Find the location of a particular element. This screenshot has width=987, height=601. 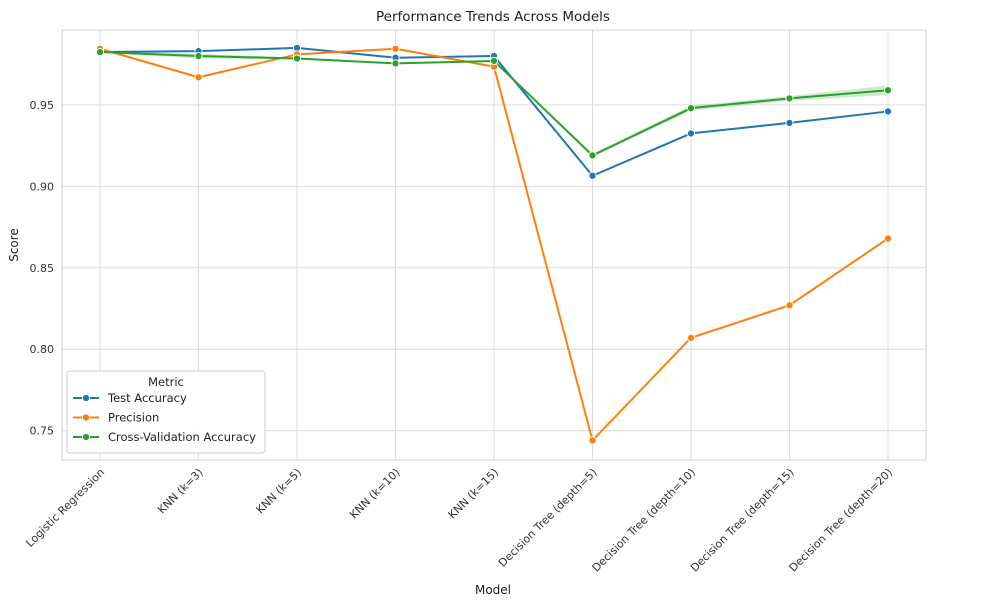

x-tick-label: Decision Tree (depth=15) is located at coordinates (742, 520).